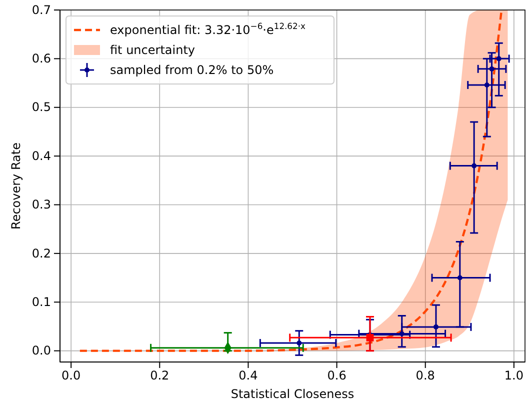 The image size is (528, 402). What do you see at coordinates (248, 375) in the screenshot?
I see `x-tick-label: 0.4` at bounding box center [248, 375].